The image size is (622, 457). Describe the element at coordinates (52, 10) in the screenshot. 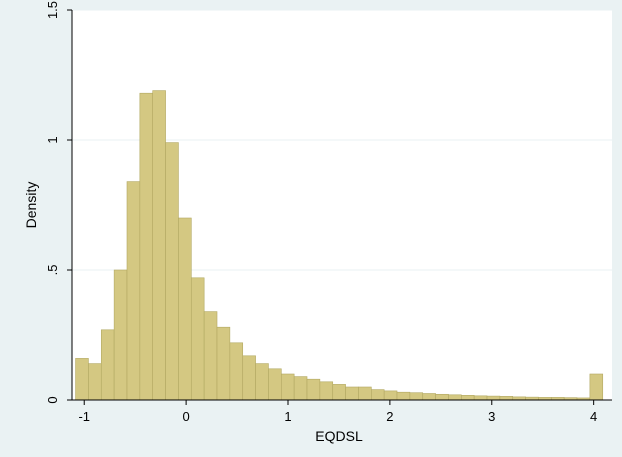

I see `y-tick-label: 1.5` at that location.